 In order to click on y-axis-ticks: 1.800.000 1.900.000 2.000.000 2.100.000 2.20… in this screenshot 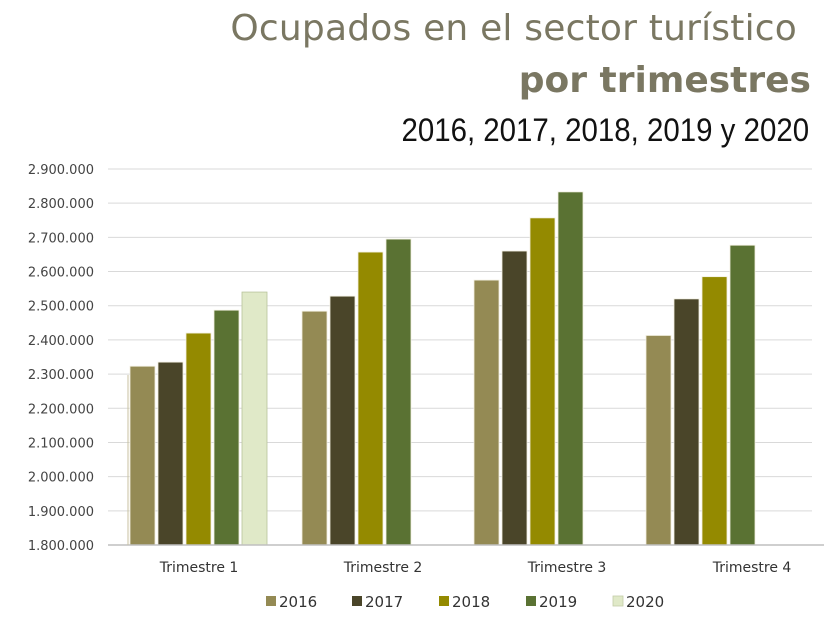, I will do `click(61, 358)`.